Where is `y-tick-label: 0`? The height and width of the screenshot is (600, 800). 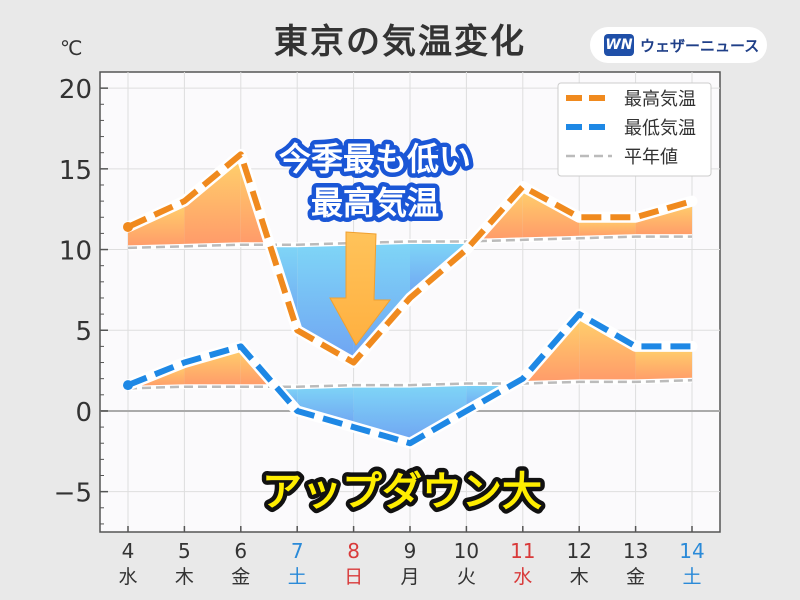 y-tick-label: 0 is located at coordinates (83, 413).